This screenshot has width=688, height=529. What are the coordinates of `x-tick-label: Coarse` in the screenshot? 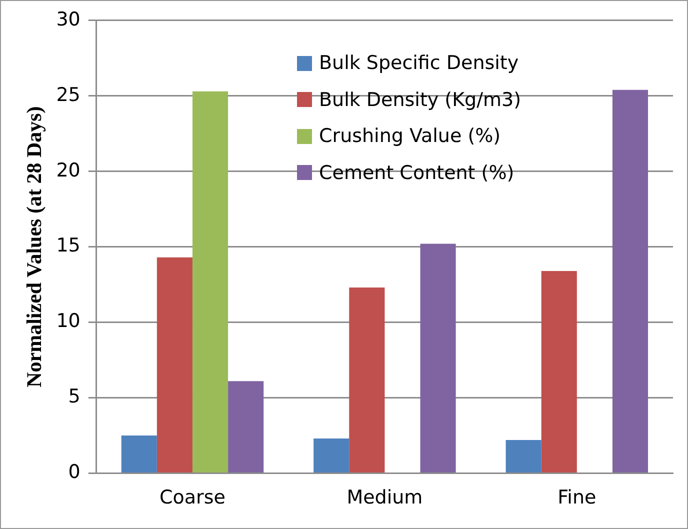 It's located at (193, 497).